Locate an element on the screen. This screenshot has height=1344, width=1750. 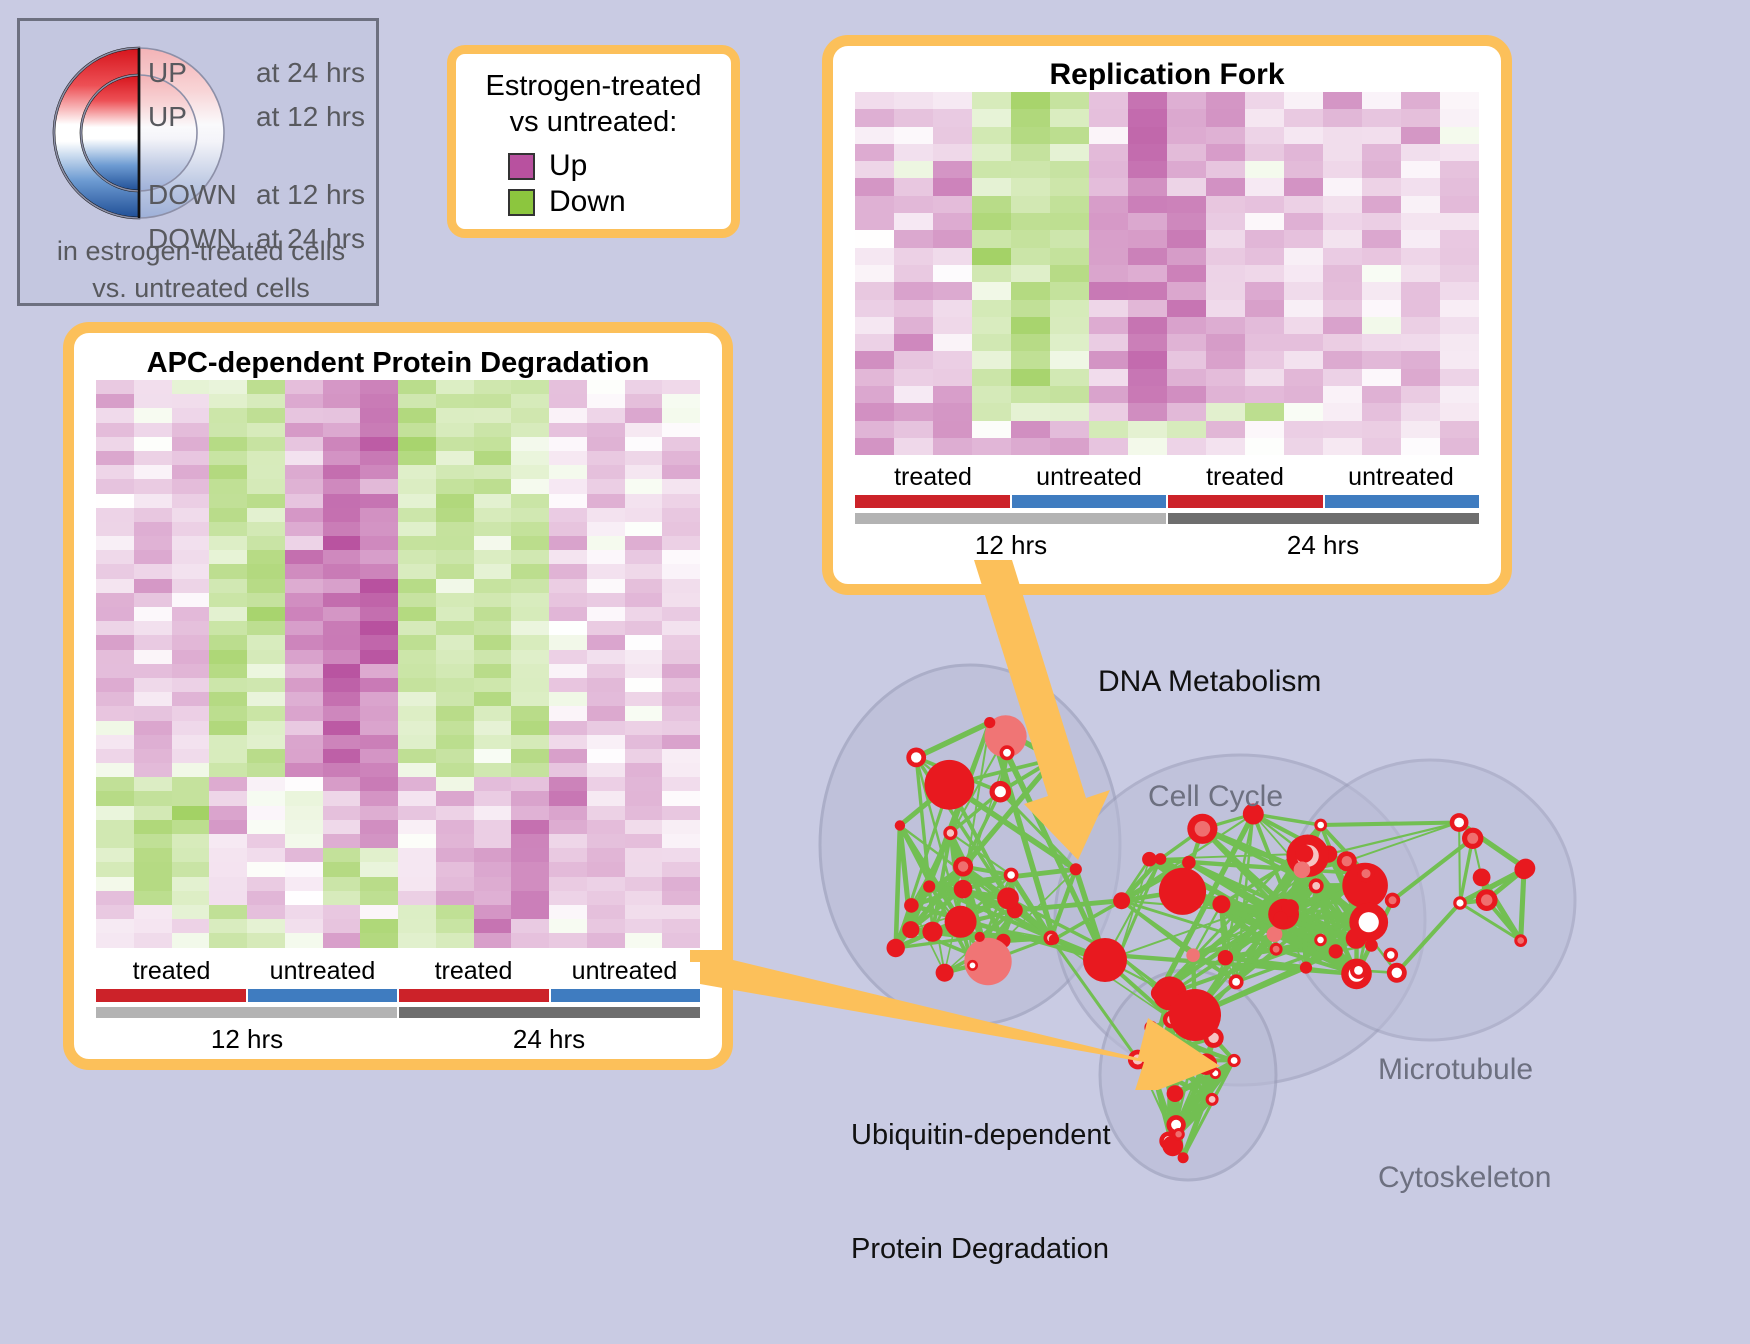
key-spacer is located at coordinates (268, 156).